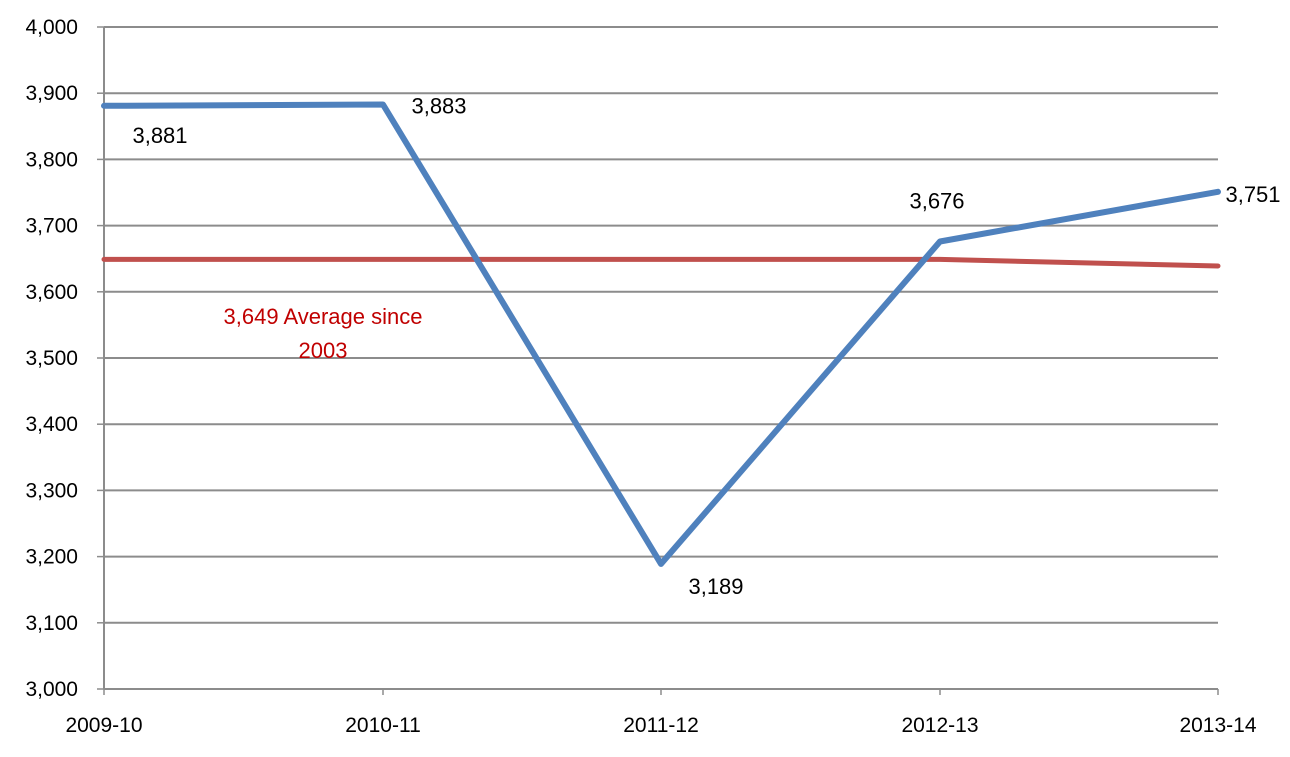 The image size is (1290, 757). What do you see at coordinates (51, 358) in the screenshot?
I see `y-tick-label: 3,500` at bounding box center [51, 358].